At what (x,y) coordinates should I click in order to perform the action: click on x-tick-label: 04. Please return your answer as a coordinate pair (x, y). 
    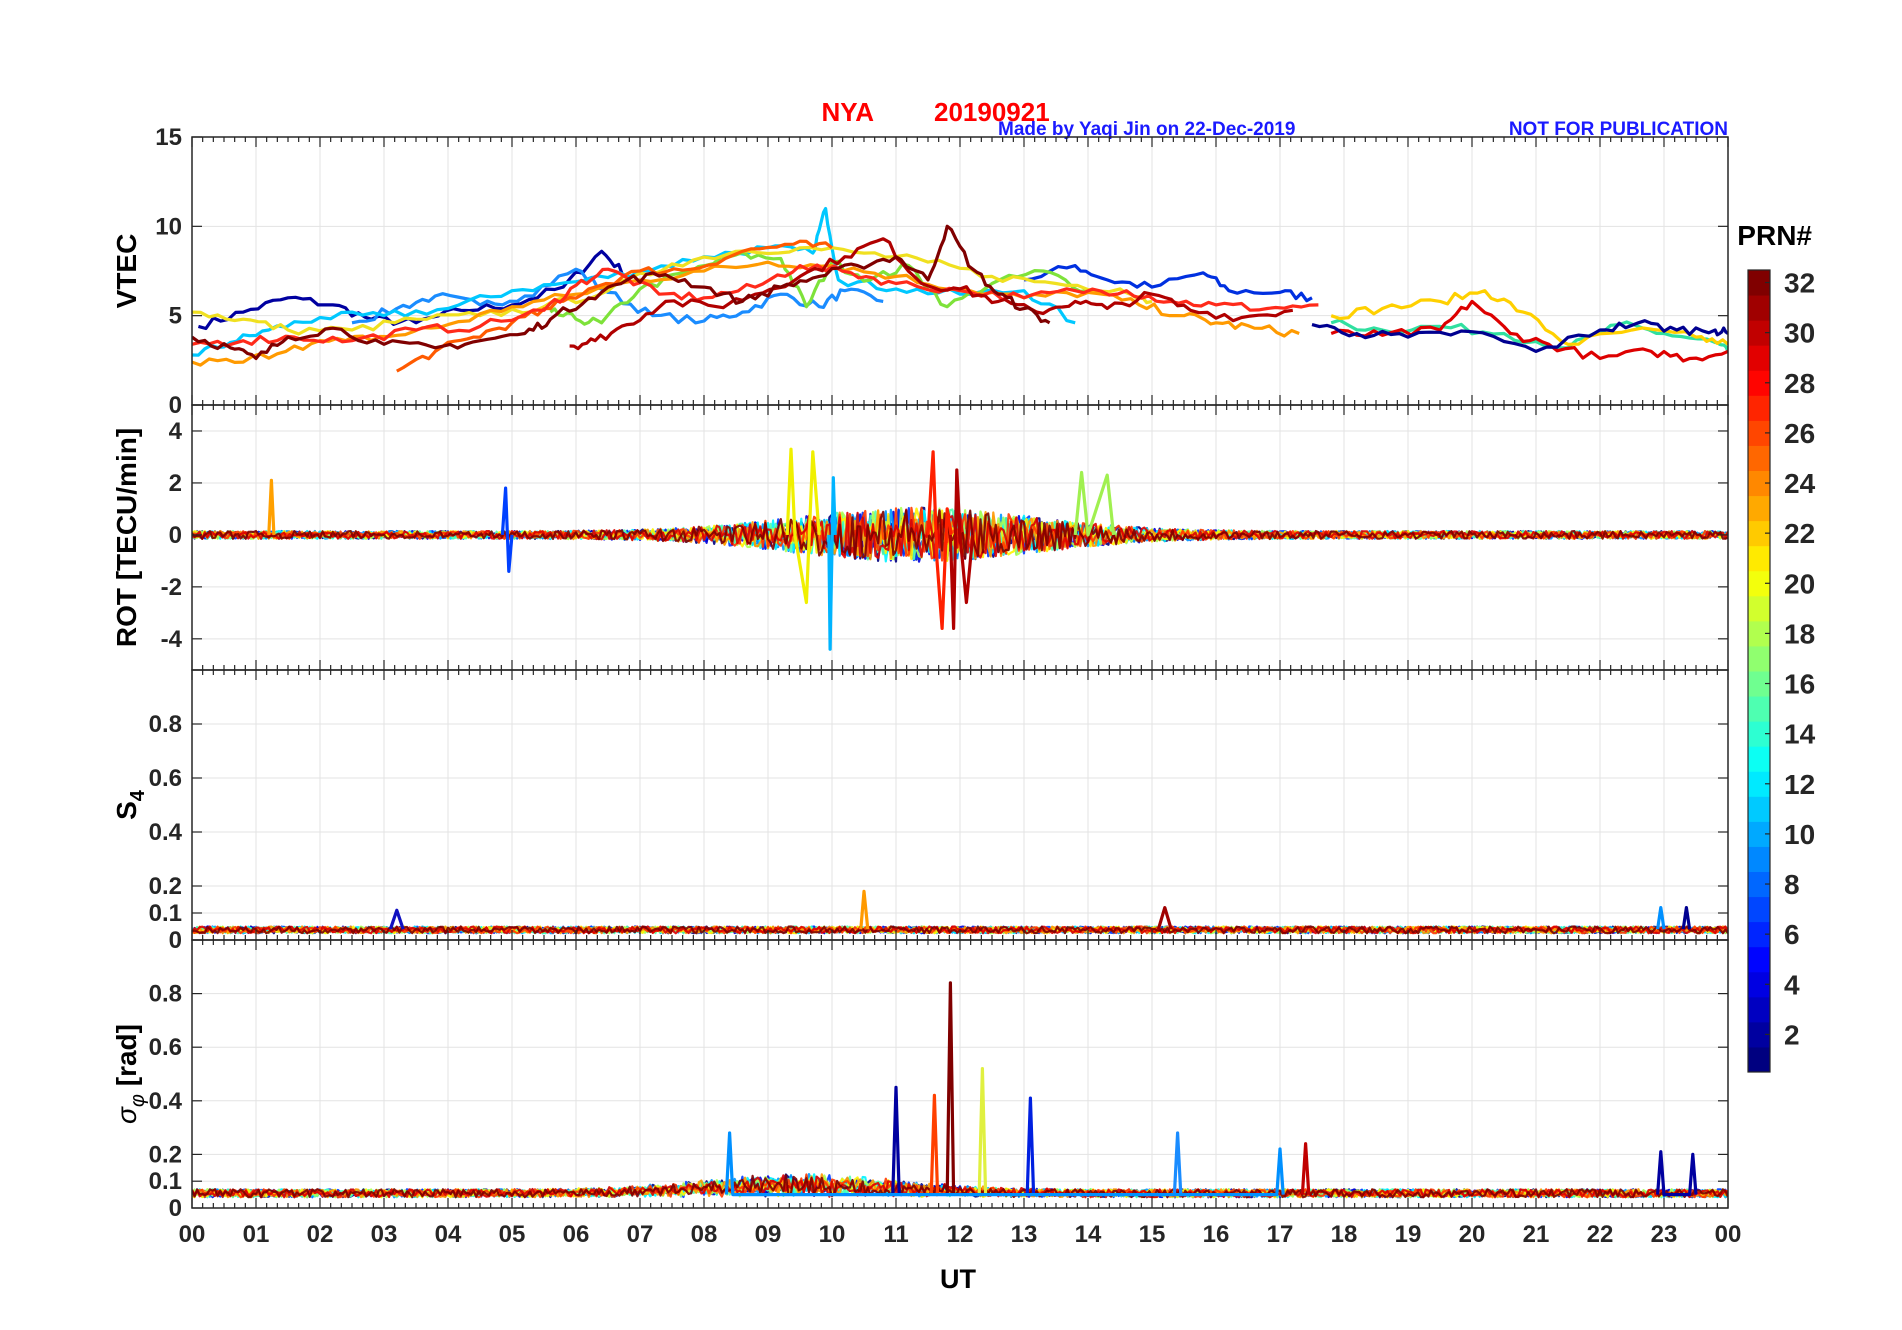
    Looking at the image, I should click on (448, 1234).